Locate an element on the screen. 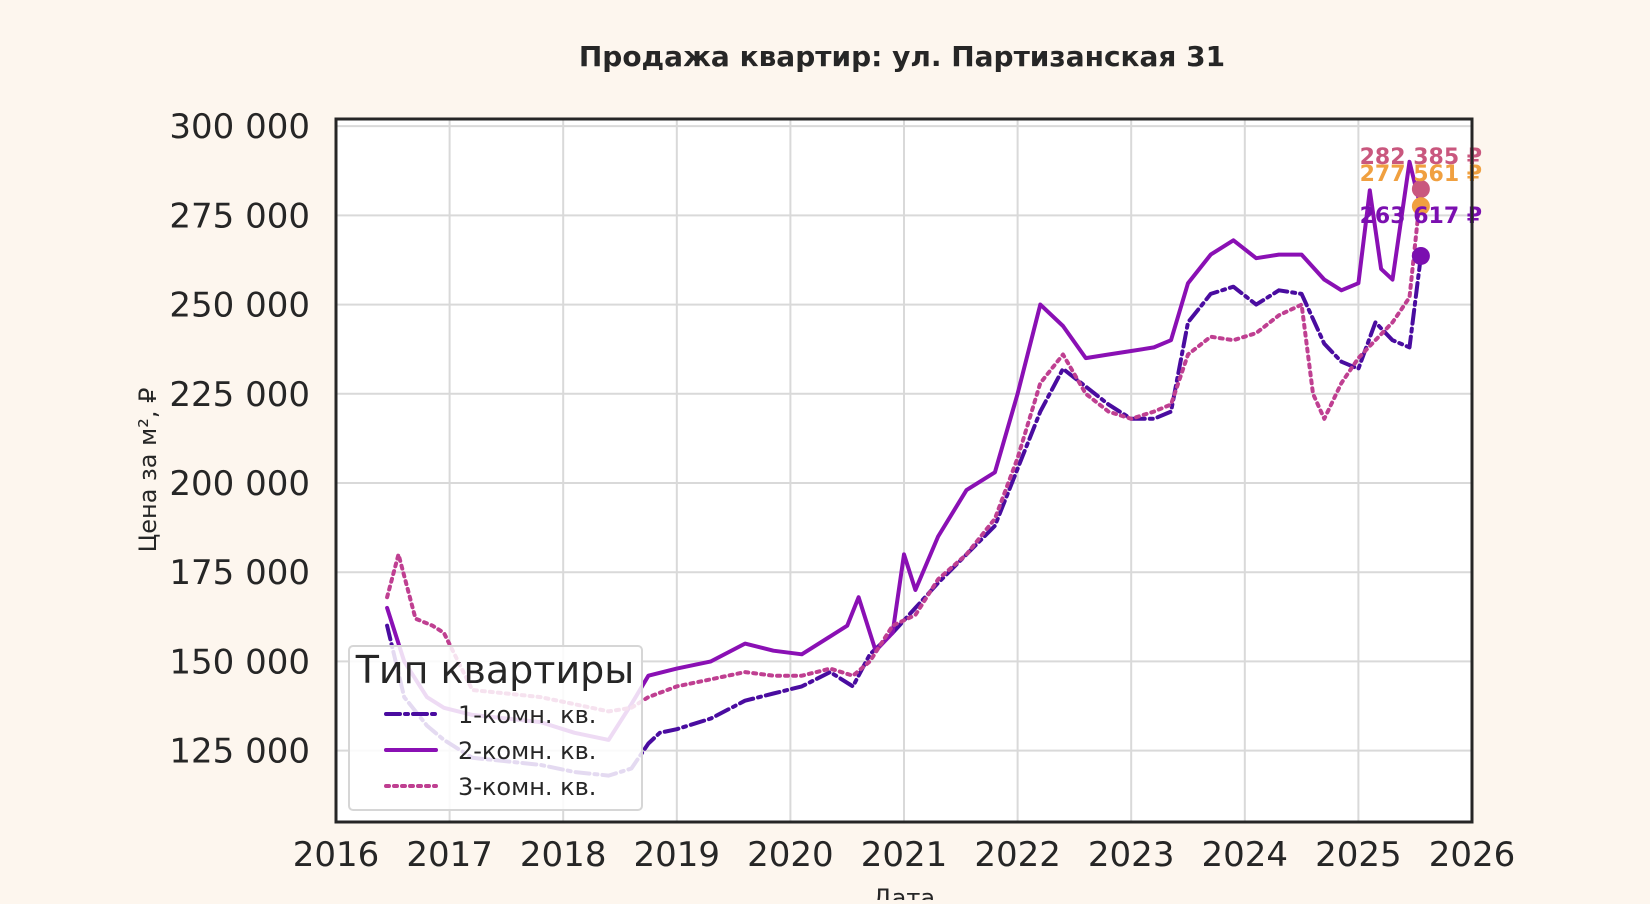 Image resolution: width=1650 pixels, height=904 pixels. x-tick-label: 2021 is located at coordinates (904, 855).